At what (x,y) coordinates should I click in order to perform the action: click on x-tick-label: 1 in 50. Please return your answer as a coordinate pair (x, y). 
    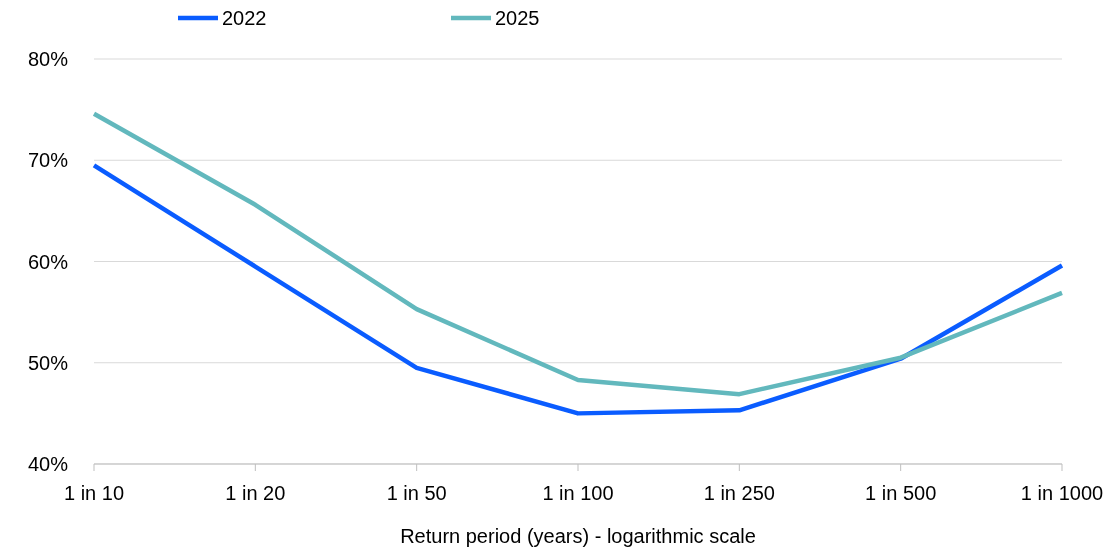
    Looking at the image, I should click on (416, 493).